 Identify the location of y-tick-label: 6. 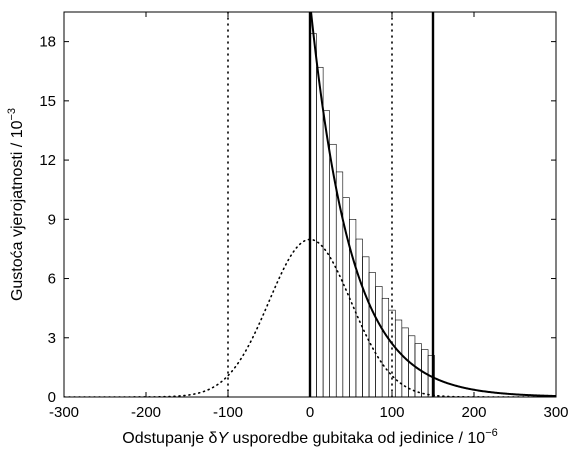
(52, 279).